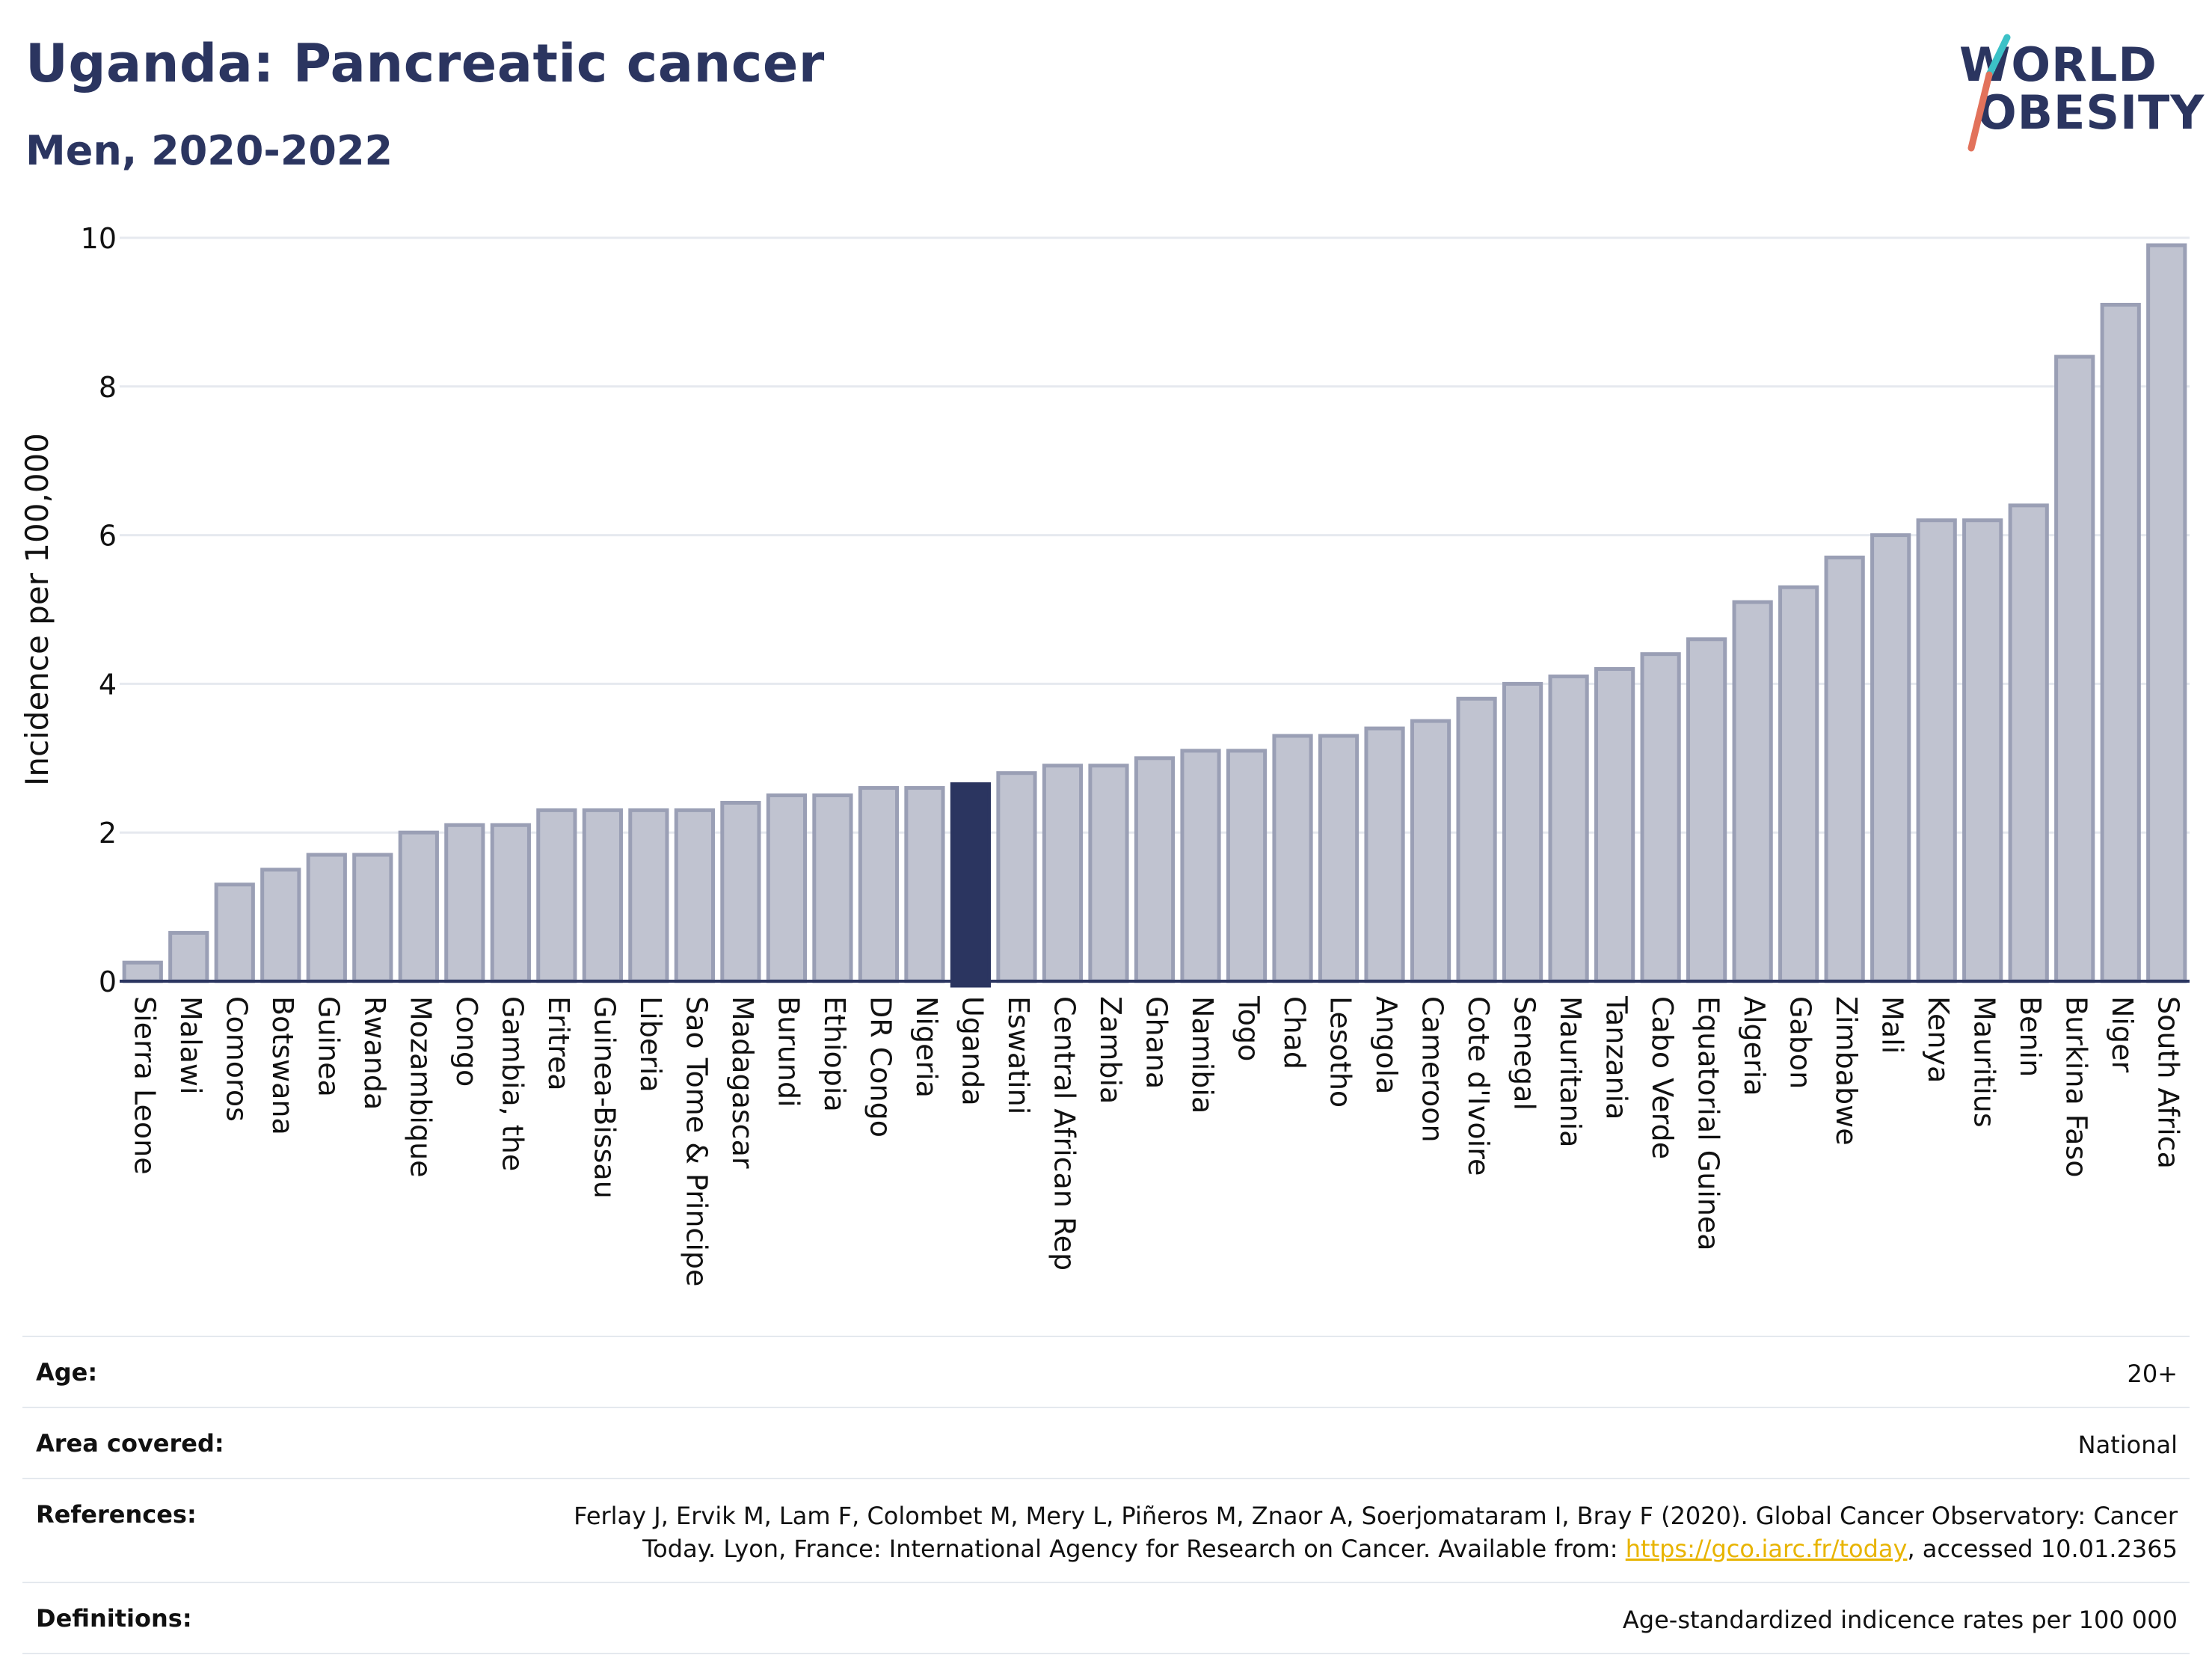 This screenshot has height=1655, width=2212. What do you see at coordinates (2091, 112) in the screenshot?
I see `logo-text-obesity: OBESITY` at bounding box center [2091, 112].